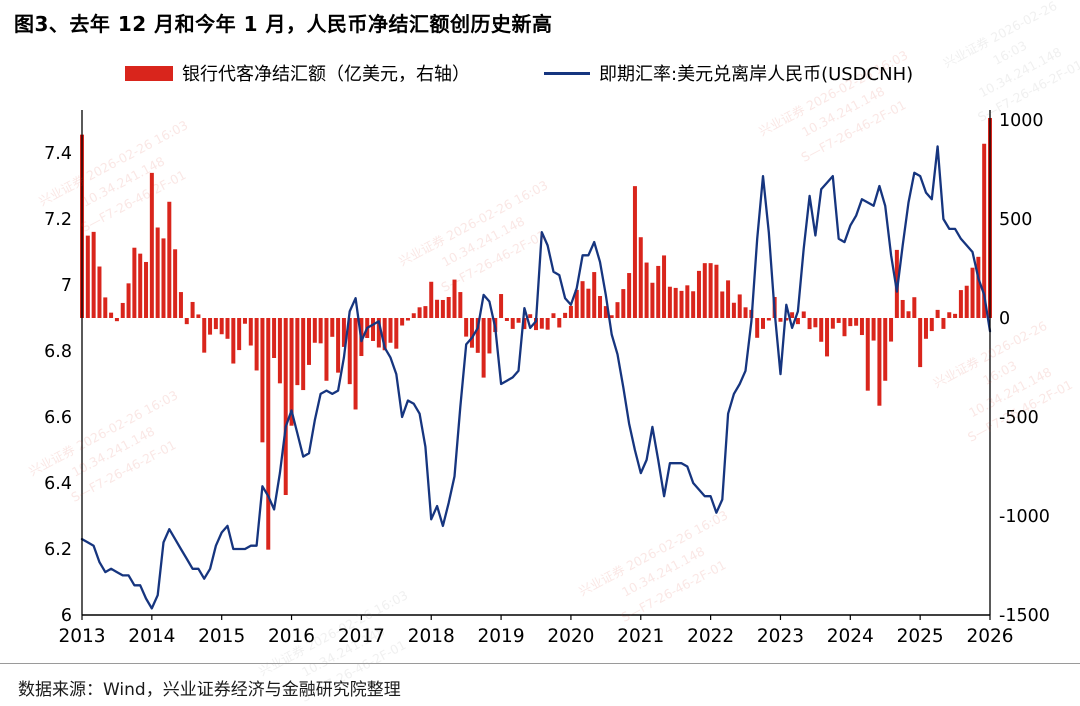  Describe the element at coordinates (1004, 319) in the screenshot. I see `svg-text: 0` at that location.